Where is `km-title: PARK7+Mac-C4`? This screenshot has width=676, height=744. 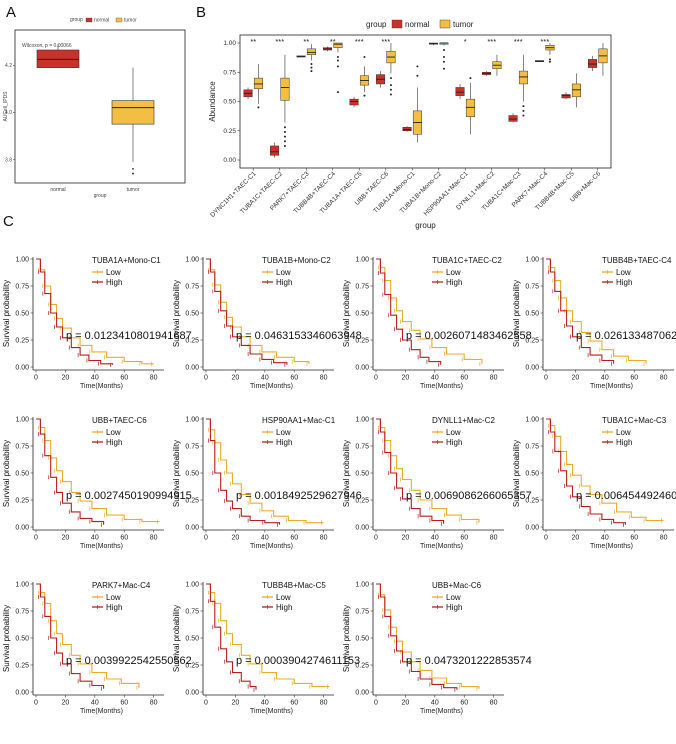 km-title: PARK7+Mac-C4 is located at coordinates (121, 585).